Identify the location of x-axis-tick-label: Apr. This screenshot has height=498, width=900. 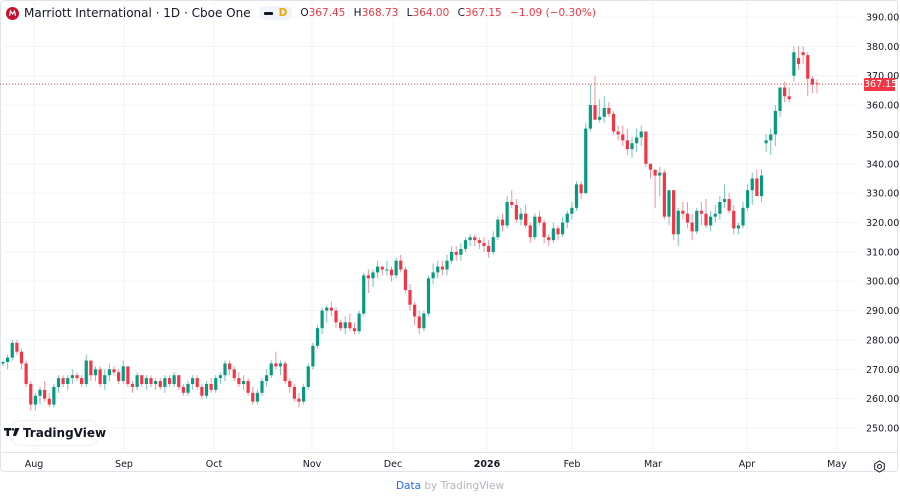
(747, 464).